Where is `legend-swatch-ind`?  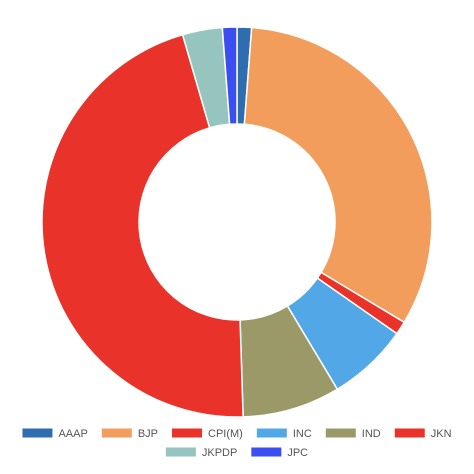 legend-swatch-ind is located at coordinates (340, 433).